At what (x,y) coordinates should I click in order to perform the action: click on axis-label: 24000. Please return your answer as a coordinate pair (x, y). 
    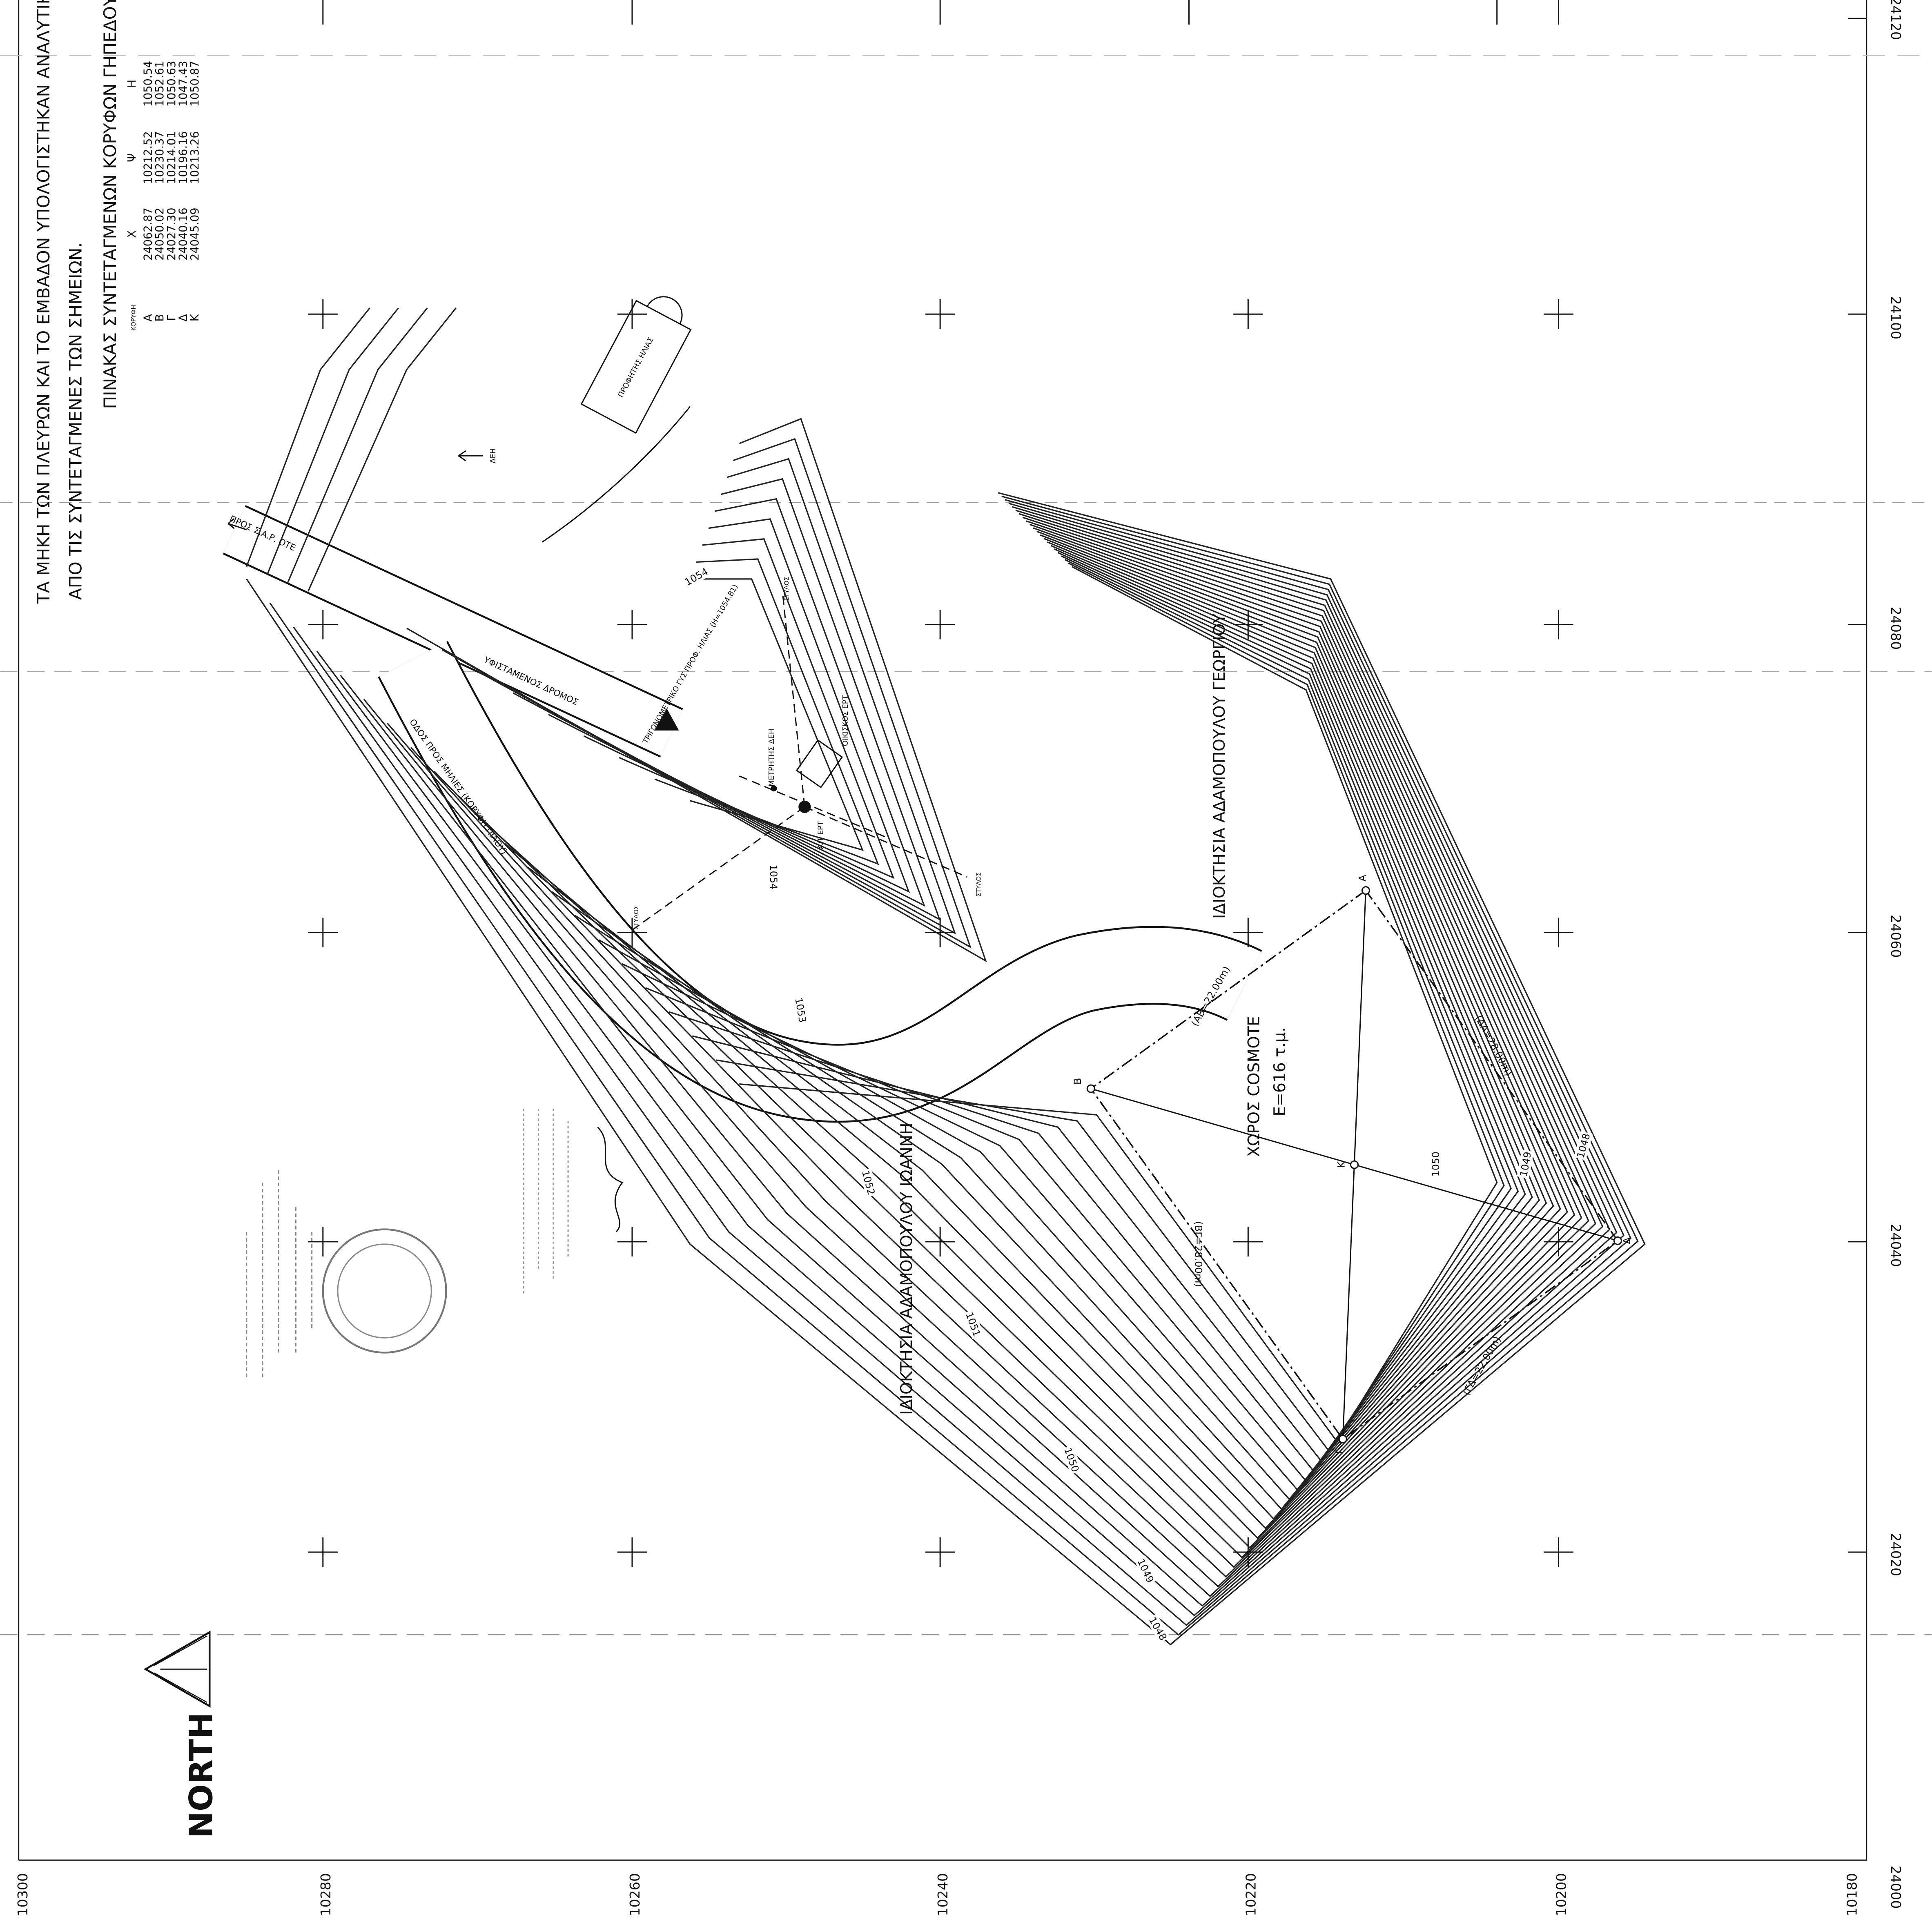
    Looking at the image, I should click on (1896, 1887).